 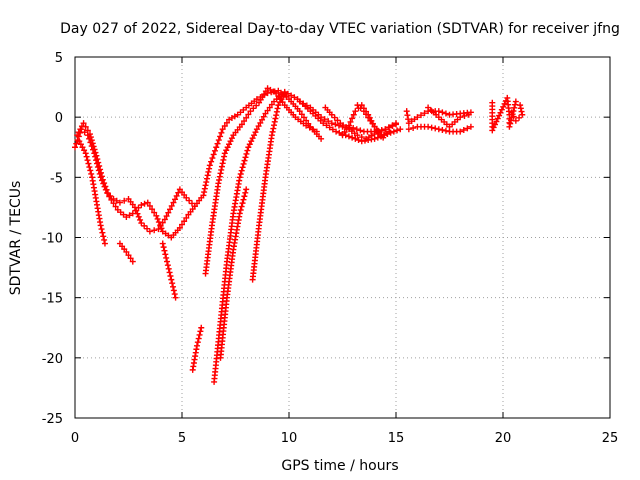 What do you see at coordinates (610, 438) in the screenshot?
I see `x-tick-label: 25` at bounding box center [610, 438].